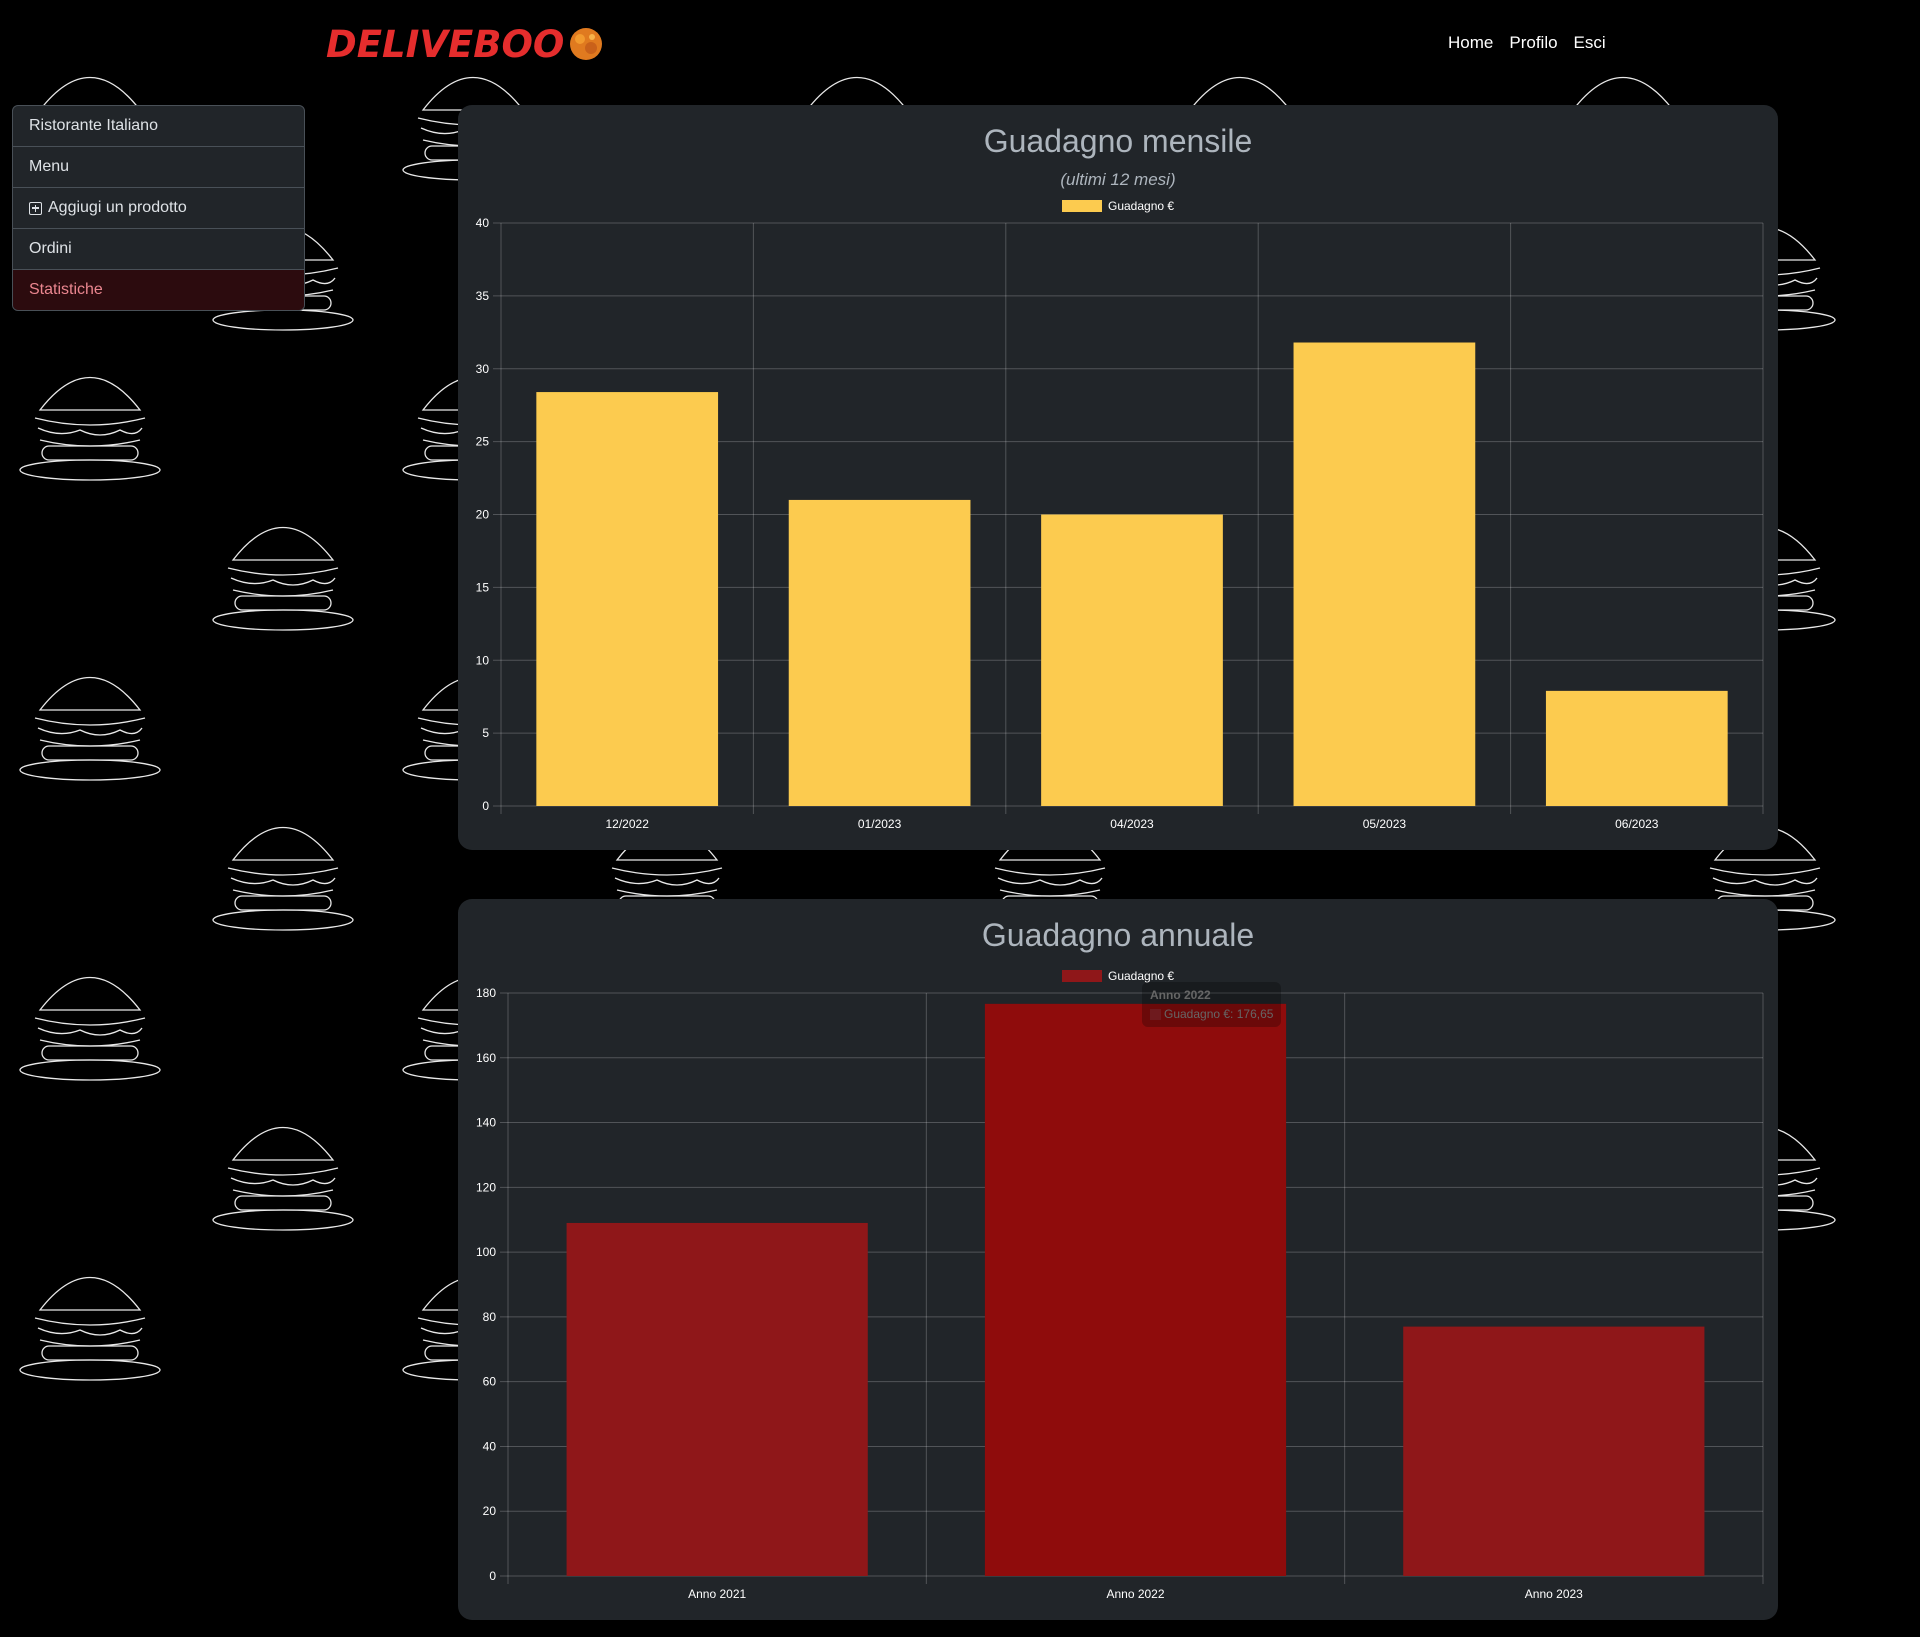  Describe the element at coordinates (117, 207) in the screenshot. I see `sidebar-item-label: Aggiugi un prodotto` at that location.